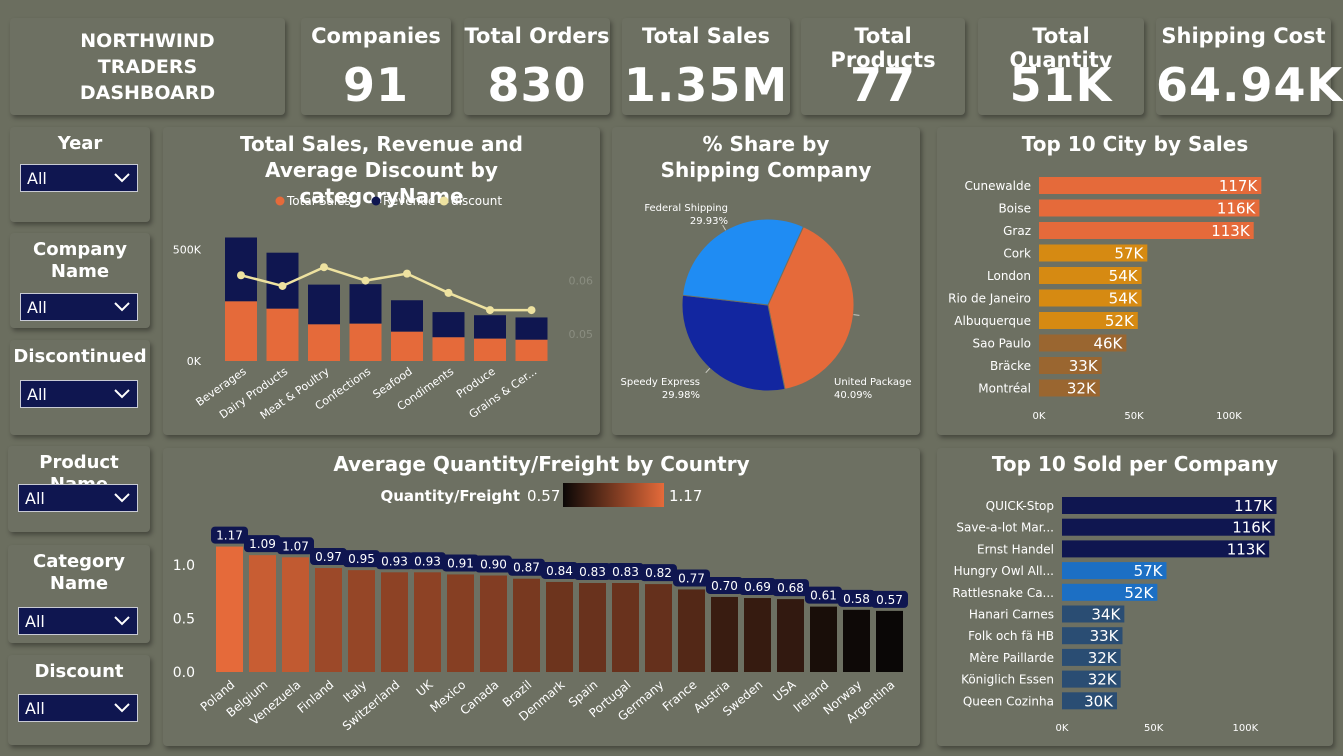  What do you see at coordinates (709, 221) in the screenshot?
I see `slice-percent-label: 29.93%` at bounding box center [709, 221].